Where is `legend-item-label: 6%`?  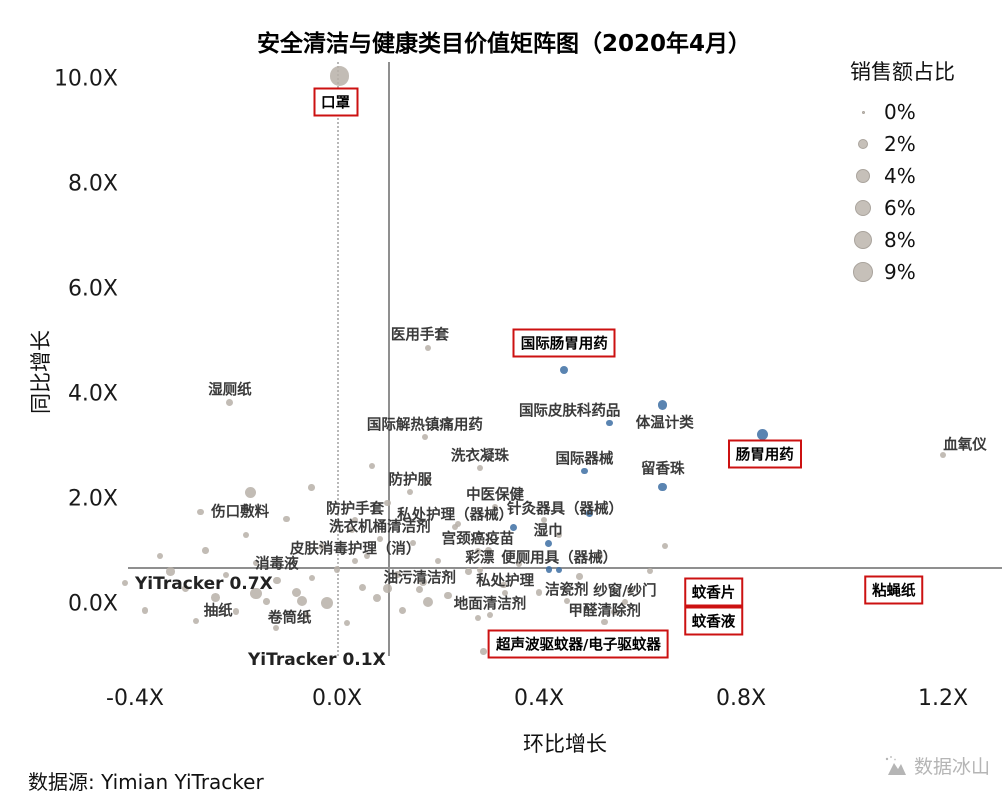 legend-item-label: 6% is located at coordinates (900, 208).